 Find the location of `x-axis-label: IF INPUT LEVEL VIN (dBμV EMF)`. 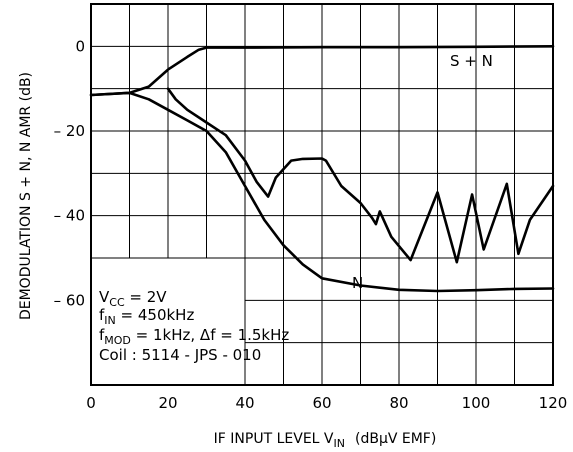

x-axis-label: IF INPUT LEVEL VIN (dBμV EMF) is located at coordinates (325, 440).